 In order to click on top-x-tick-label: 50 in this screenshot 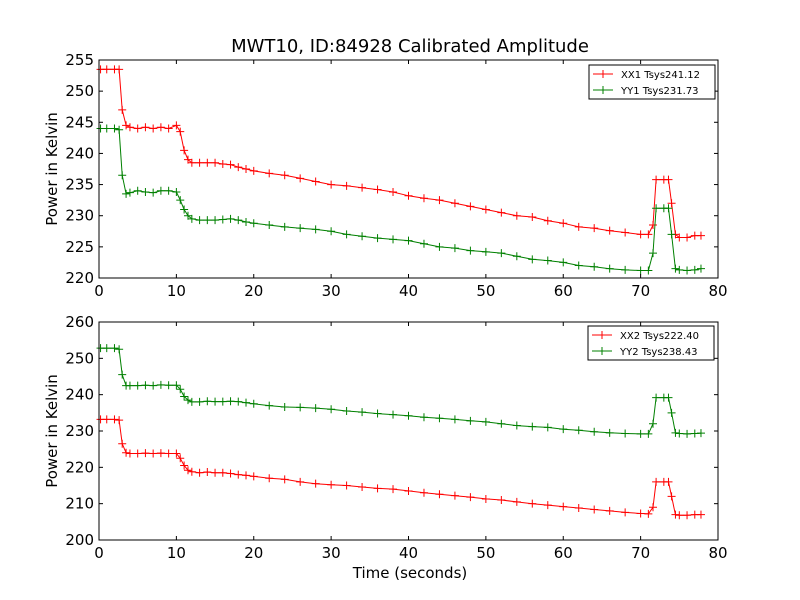, I will do `click(485, 291)`.